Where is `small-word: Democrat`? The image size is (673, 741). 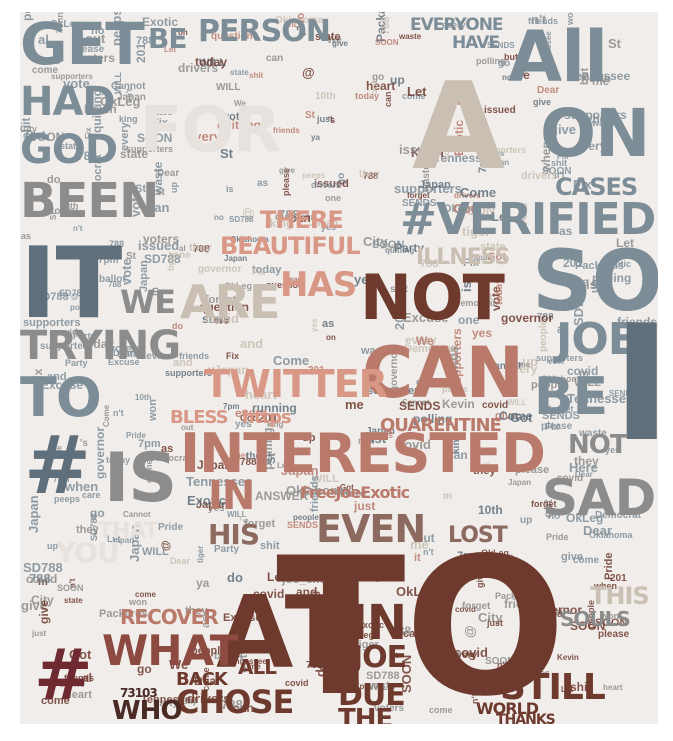
small-word: Democrat is located at coordinates (618, 515).